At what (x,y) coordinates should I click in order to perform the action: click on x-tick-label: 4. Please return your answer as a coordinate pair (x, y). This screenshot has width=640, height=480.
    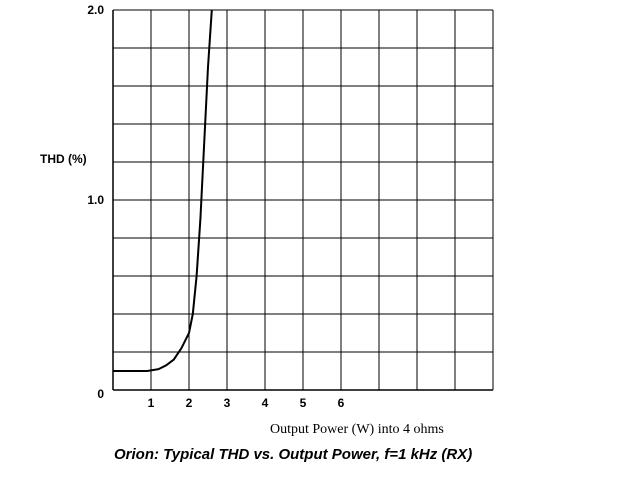
    Looking at the image, I should click on (265, 403).